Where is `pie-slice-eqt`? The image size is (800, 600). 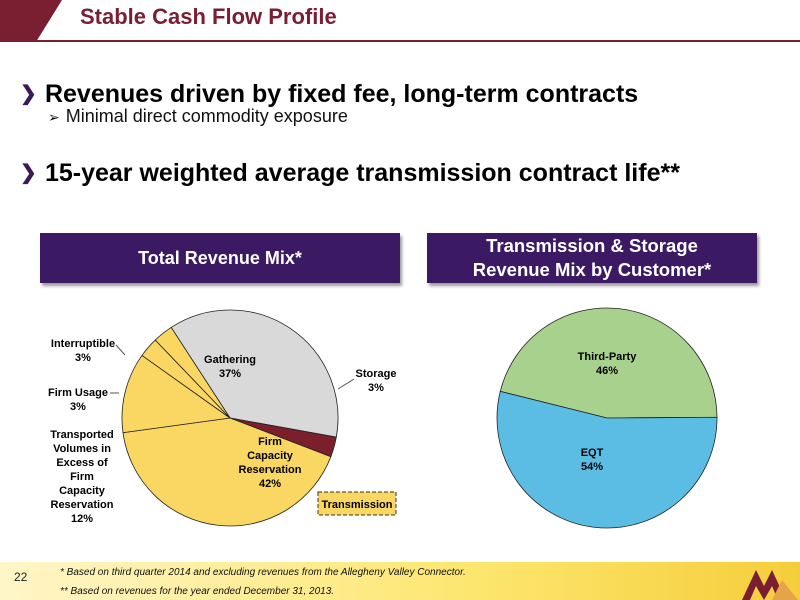 pie-slice-eqt is located at coordinates (607, 459).